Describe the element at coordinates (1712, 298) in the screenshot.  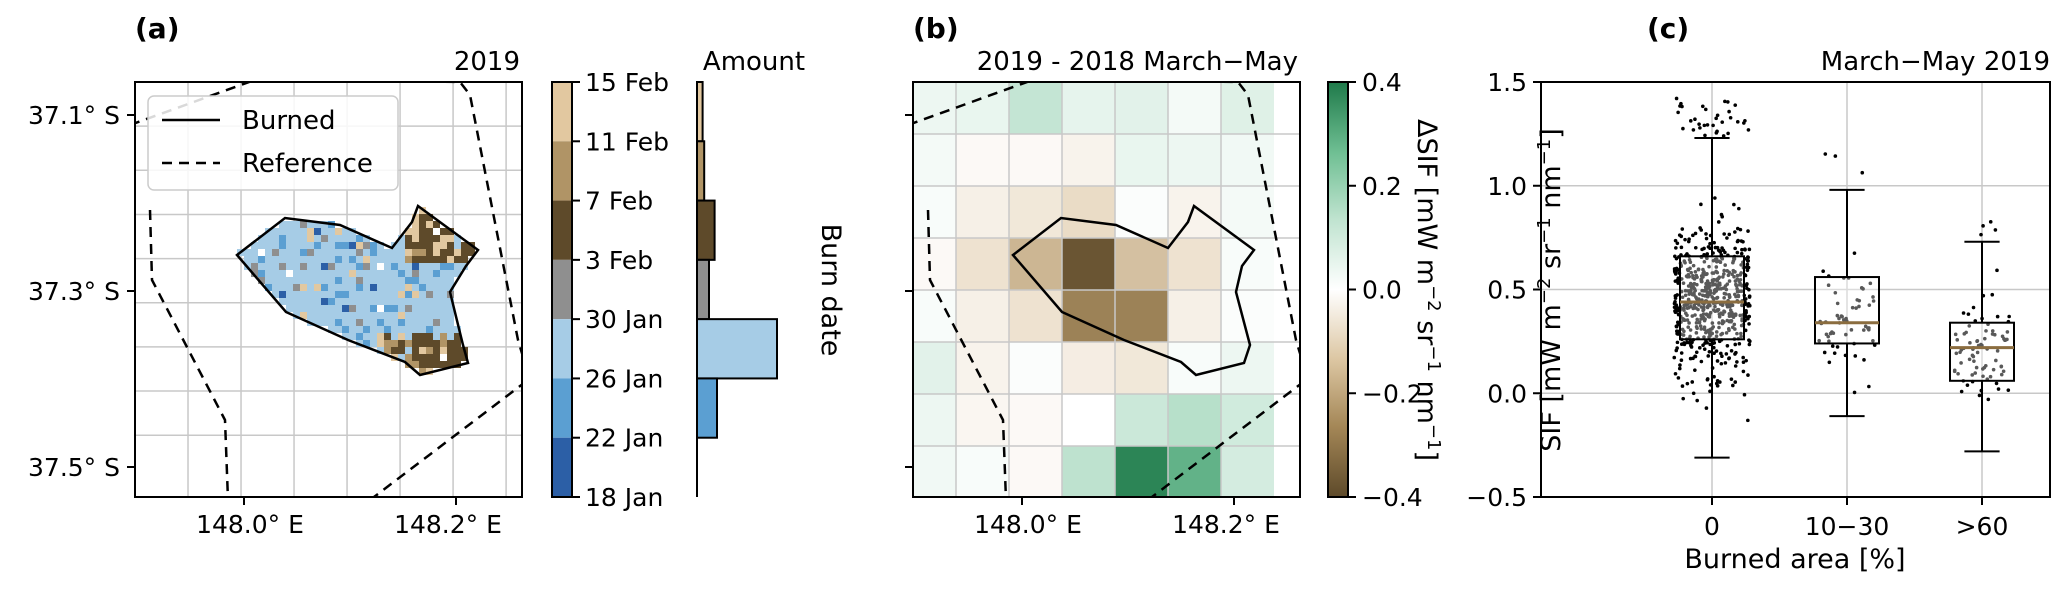
I see `box` at that location.